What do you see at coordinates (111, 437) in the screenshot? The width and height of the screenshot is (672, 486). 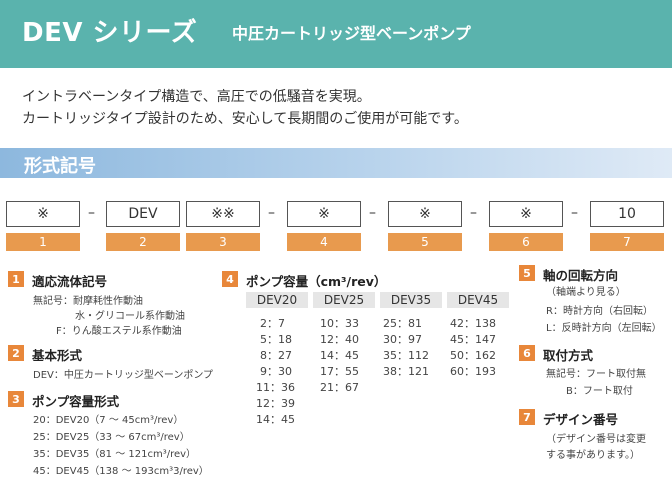 I see `capacity-type-line: 25：DEV25（33 ～ 67cm³/rev）` at bounding box center [111, 437].